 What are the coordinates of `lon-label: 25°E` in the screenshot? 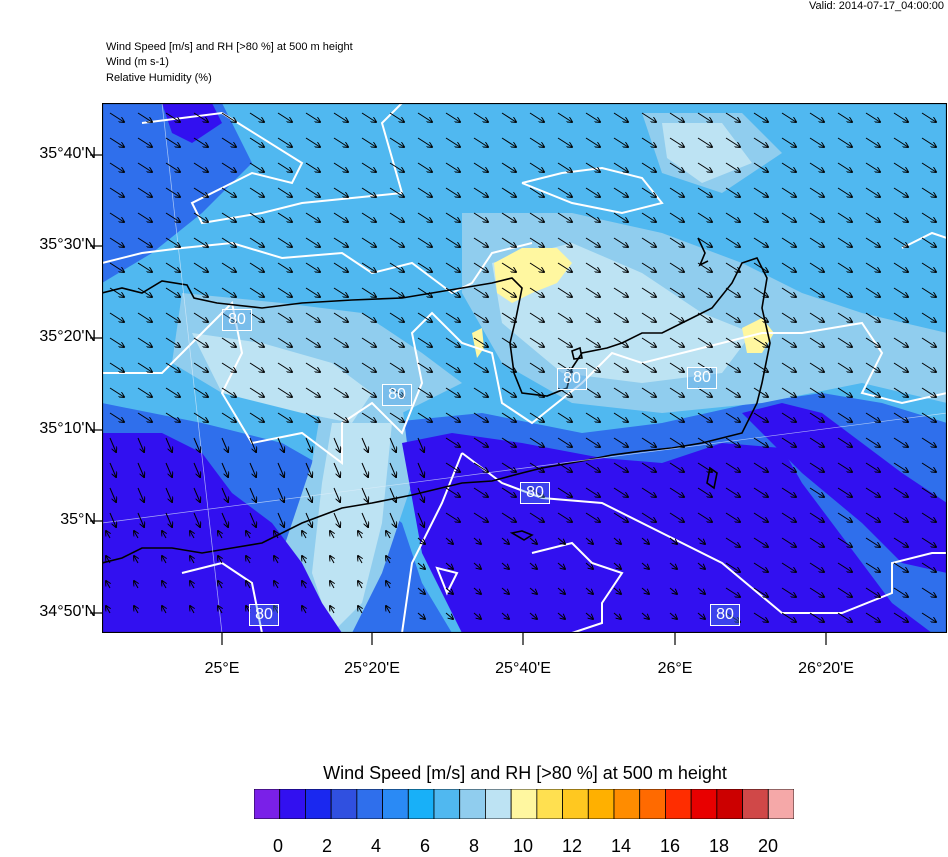 It's located at (222, 668).